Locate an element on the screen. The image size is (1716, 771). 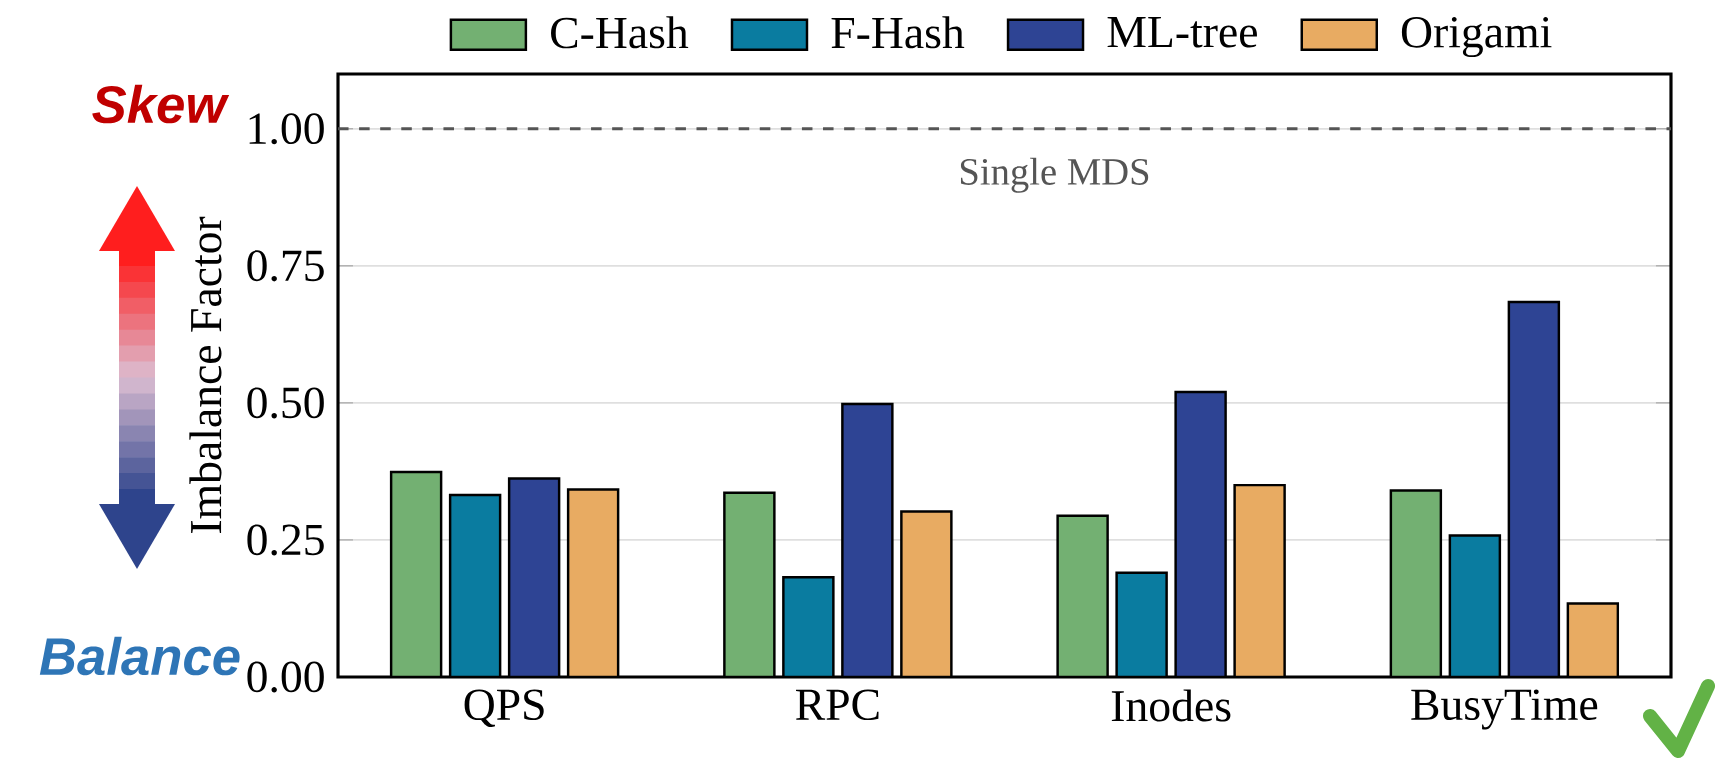
x-tick-label: QPS is located at coordinates (504, 708).